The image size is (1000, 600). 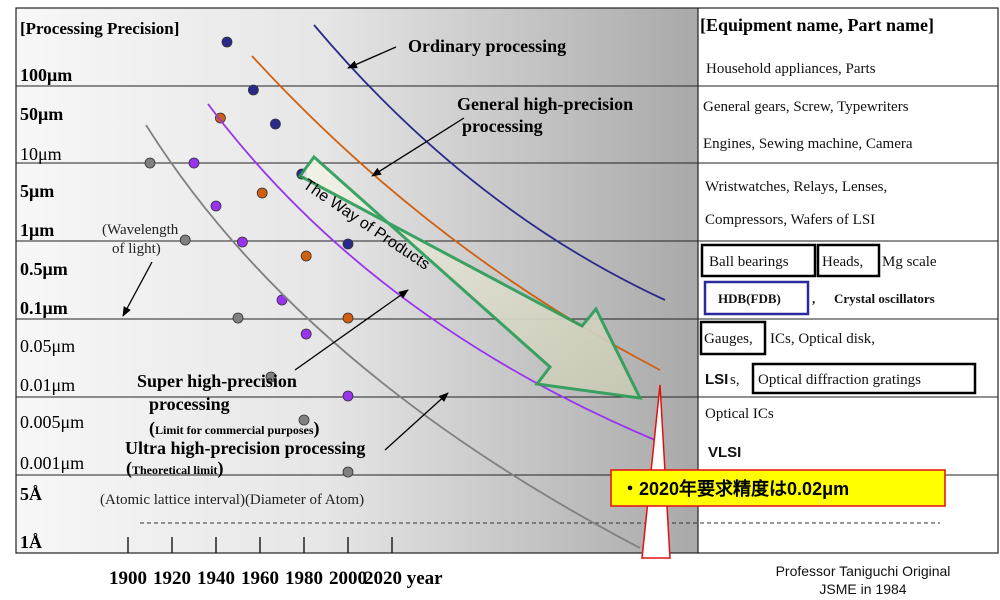 I want to click on y-tick-label: 10μm, so click(x=41, y=154).